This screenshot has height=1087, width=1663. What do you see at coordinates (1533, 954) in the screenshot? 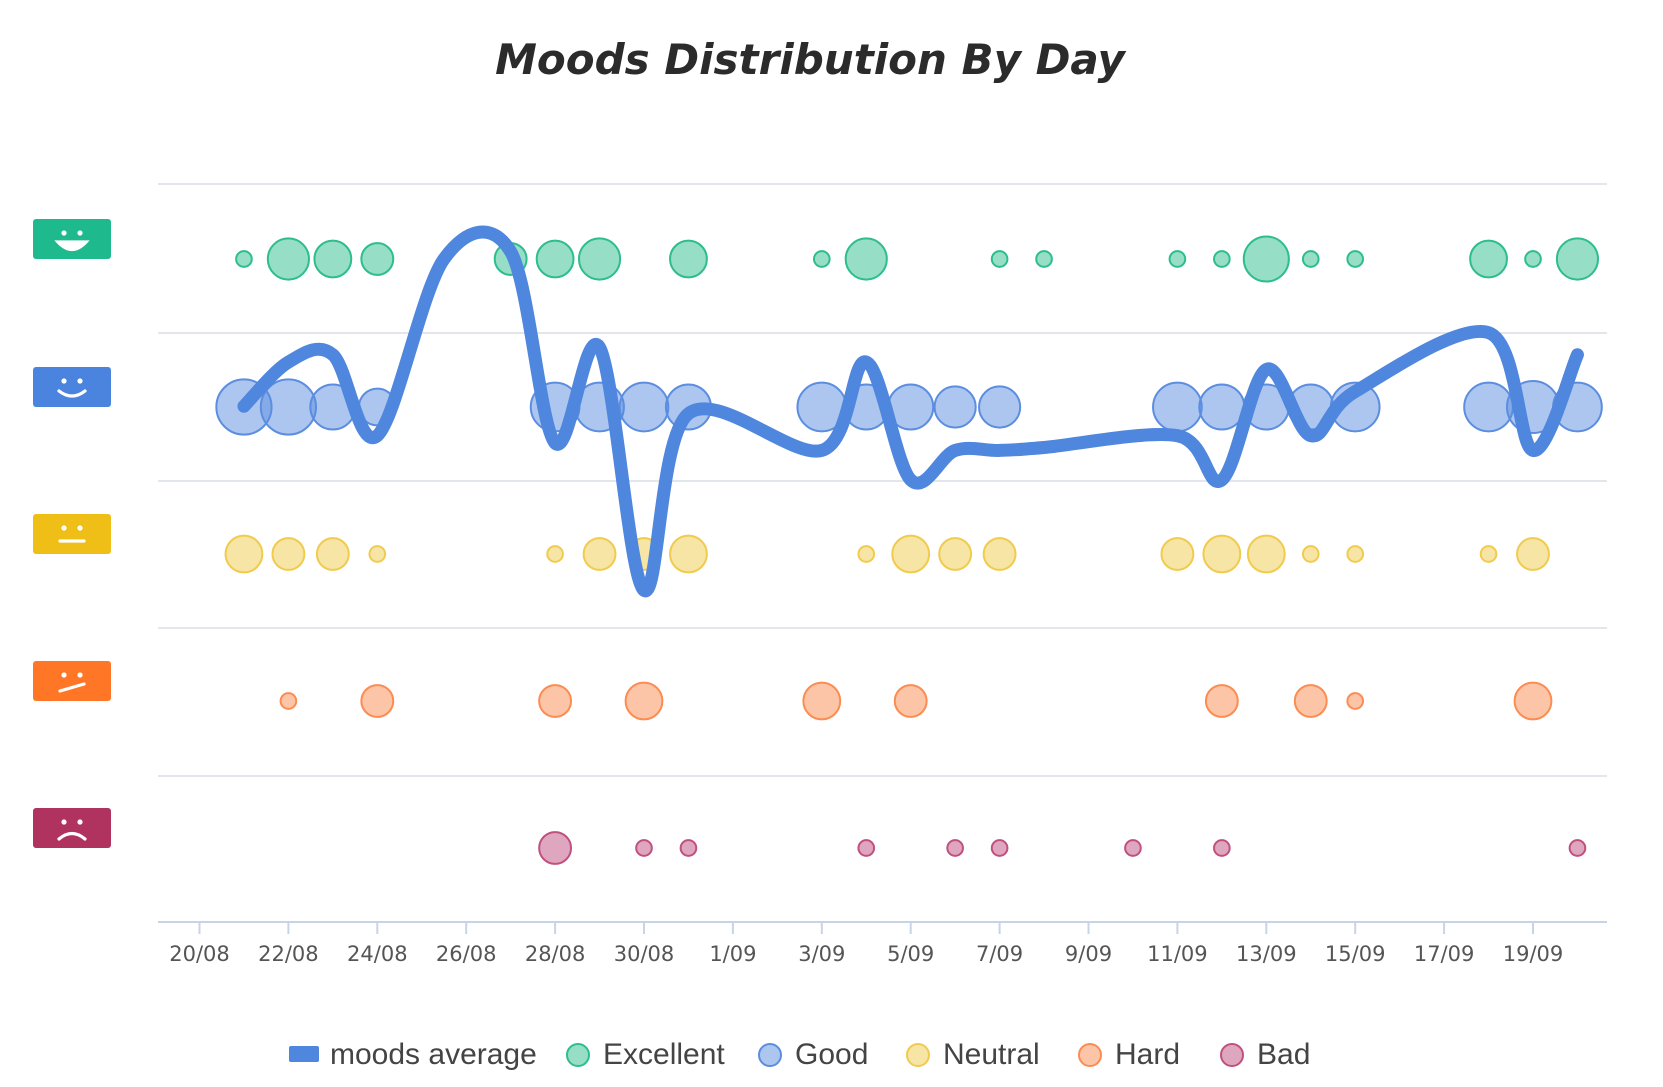
I see `x-tick-label: 19/09` at bounding box center [1533, 954].